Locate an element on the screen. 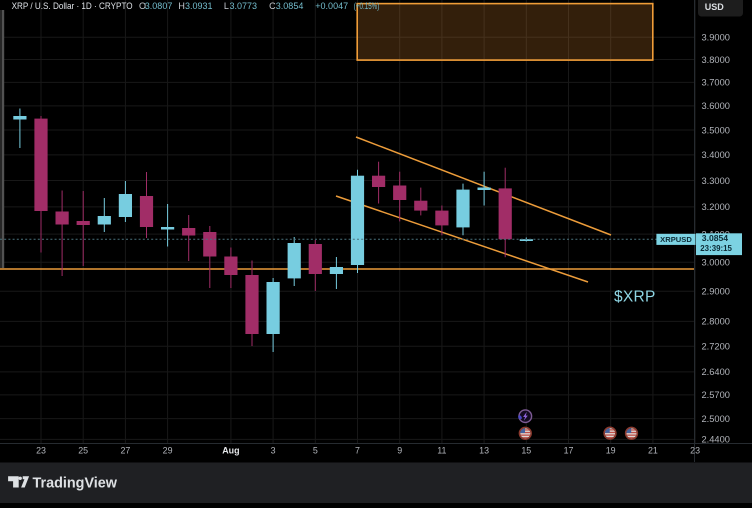 The width and height of the screenshot is (752, 508). svg-text: 3.0000 is located at coordinates (716, 263).